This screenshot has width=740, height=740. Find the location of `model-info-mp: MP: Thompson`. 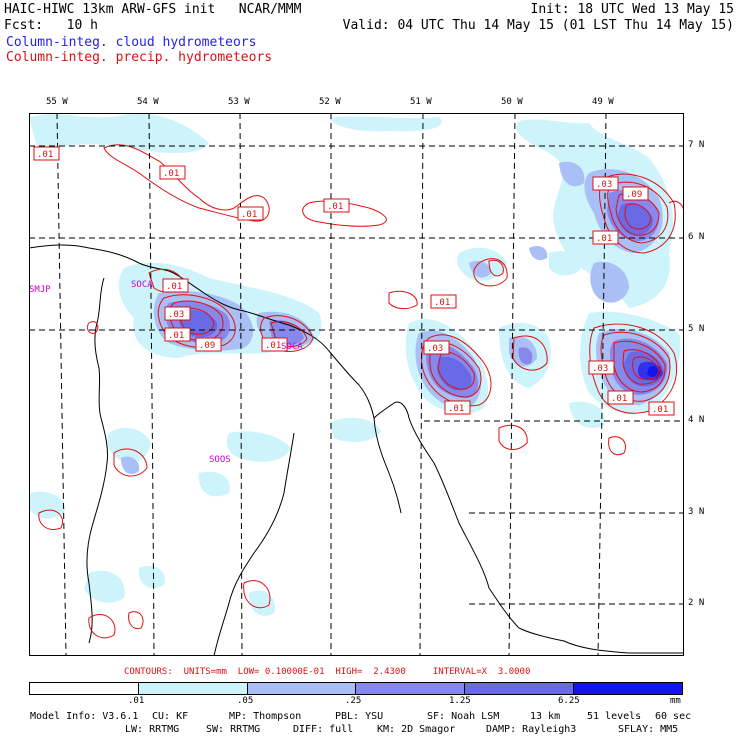

model-info-mp: MP: Thompson is located at coordinates (265, 716).